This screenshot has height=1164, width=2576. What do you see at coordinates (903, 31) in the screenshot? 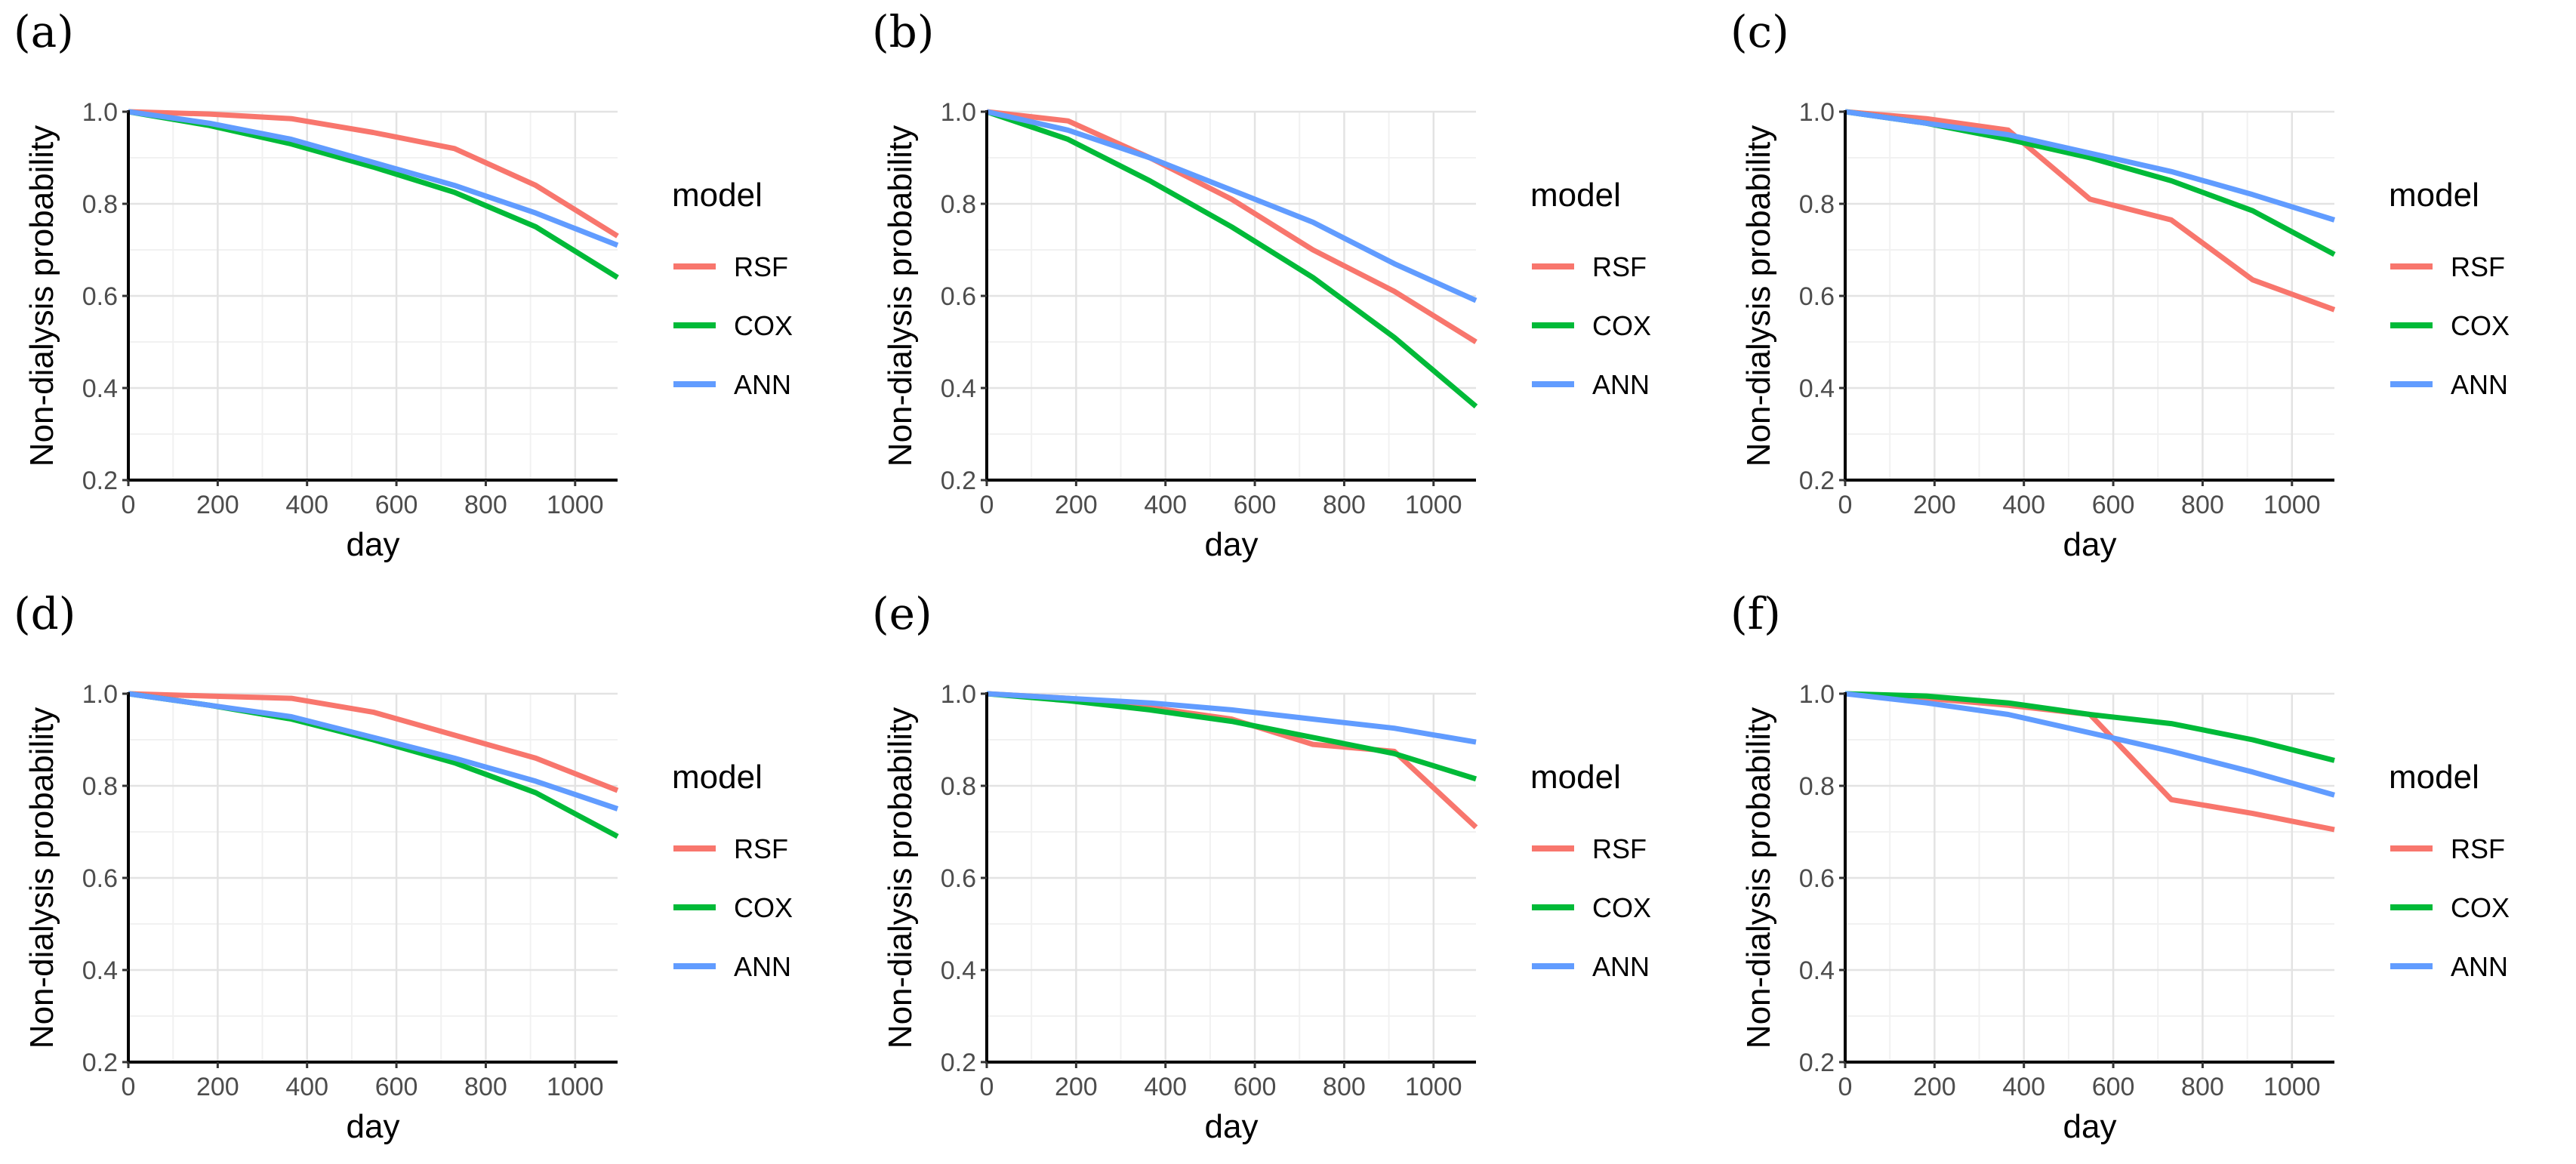
I see `panel-letter: (b)` at bounding box center [903, 31].